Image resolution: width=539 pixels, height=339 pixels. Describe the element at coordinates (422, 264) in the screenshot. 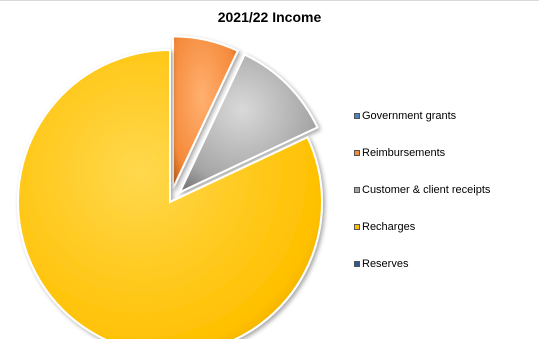

I see `legend-item-reserves: Reserves` at that location.